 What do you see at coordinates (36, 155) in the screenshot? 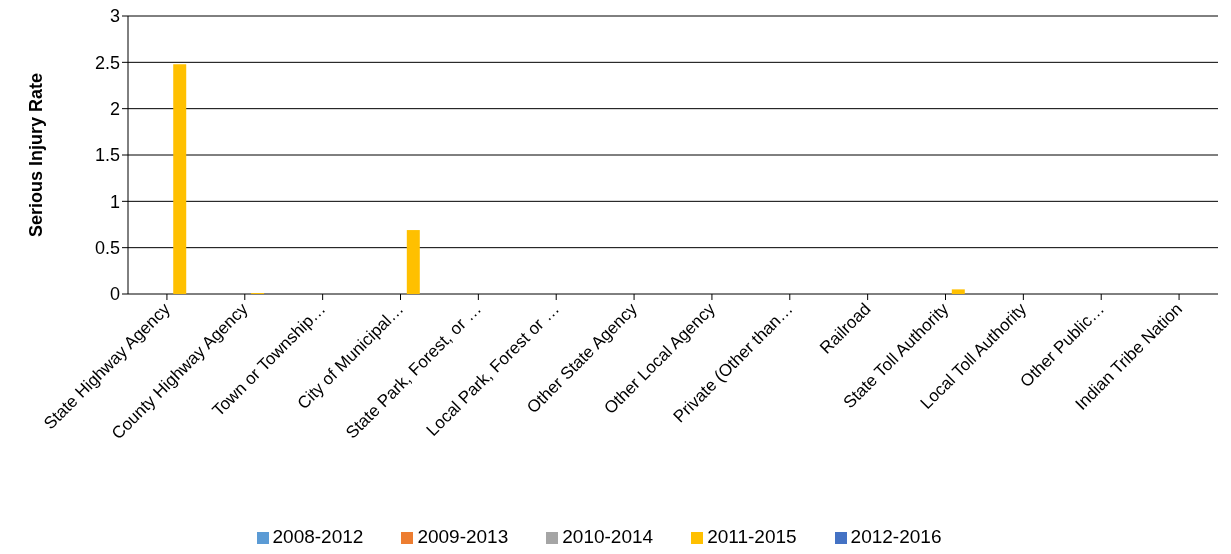
I see `y-axis-title: Serious Injury Rate` at bounding box center [36, 155].